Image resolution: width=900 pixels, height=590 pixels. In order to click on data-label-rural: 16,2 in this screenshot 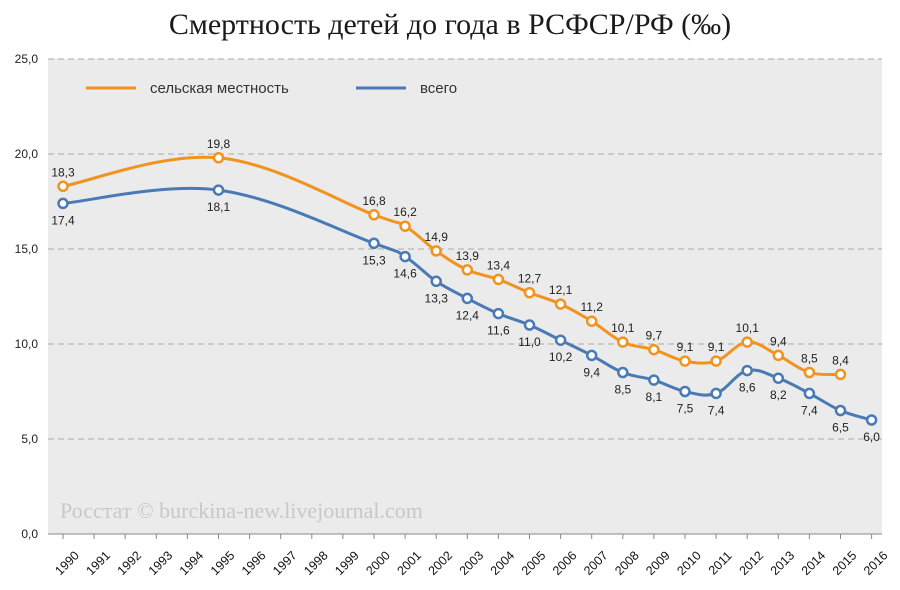, I will do `click(405, 212)`.